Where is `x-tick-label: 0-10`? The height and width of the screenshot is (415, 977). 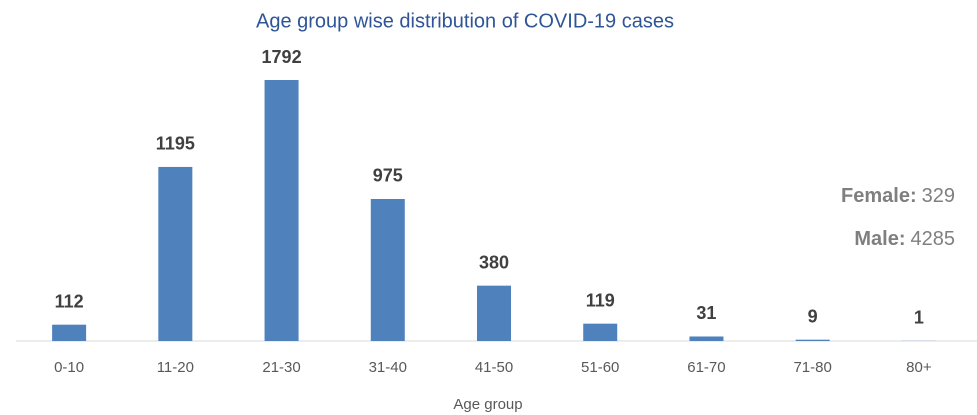
x-tick-label: 0-10 is located at coordinates (69, 367).